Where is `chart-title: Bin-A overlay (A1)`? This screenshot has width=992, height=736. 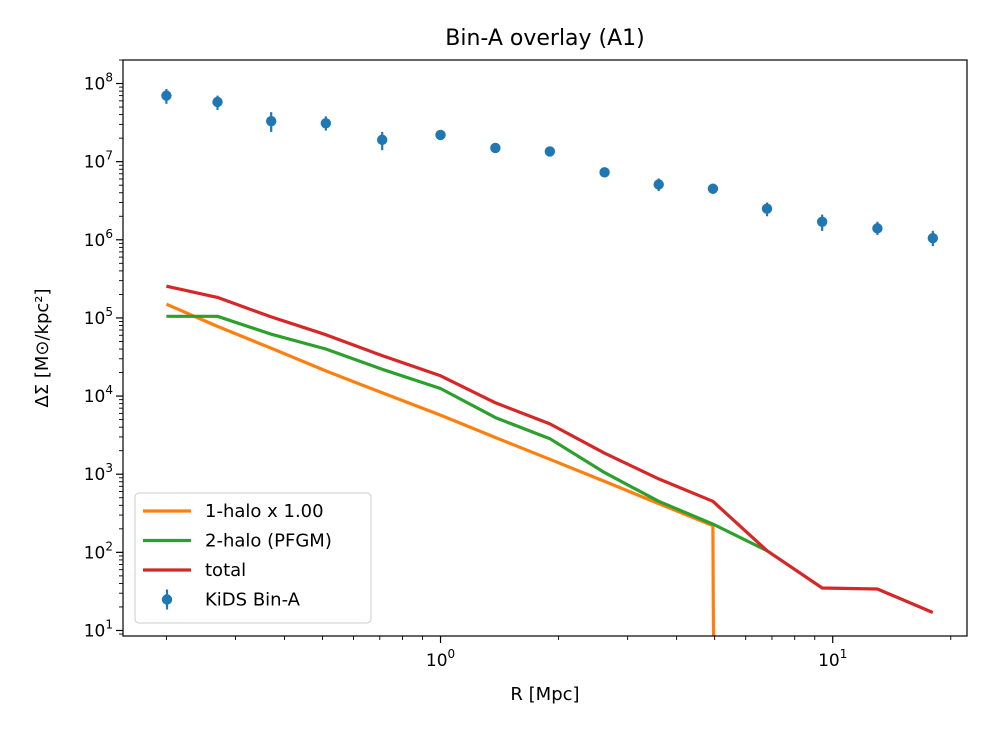
chart-title: Bin-A overlay (A1) is located at coordinates (545, 38).